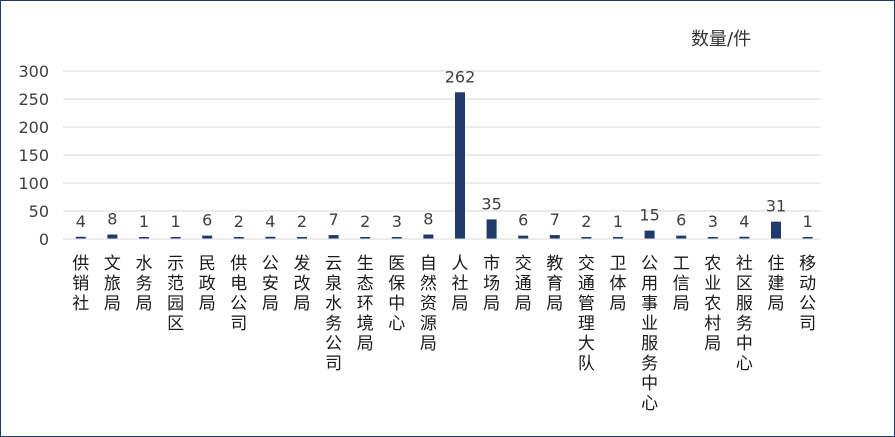  What do you see at coordinates (491, 203) in the screenshot?
I see `data-label: 35` at bounding box center [491, 203].